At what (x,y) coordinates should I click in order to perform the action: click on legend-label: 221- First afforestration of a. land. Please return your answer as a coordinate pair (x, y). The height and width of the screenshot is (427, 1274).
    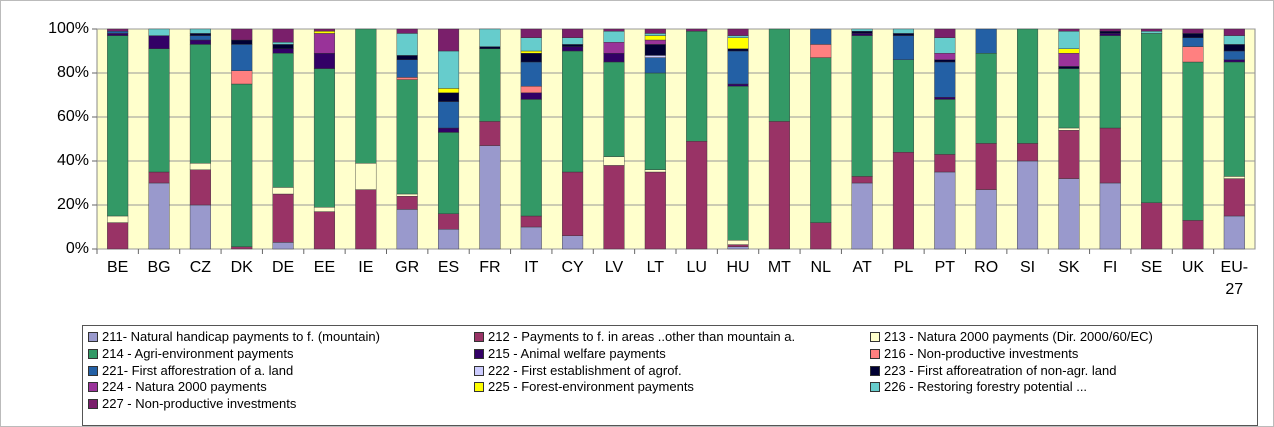
    Looking at the image, I should click on (198, 370).